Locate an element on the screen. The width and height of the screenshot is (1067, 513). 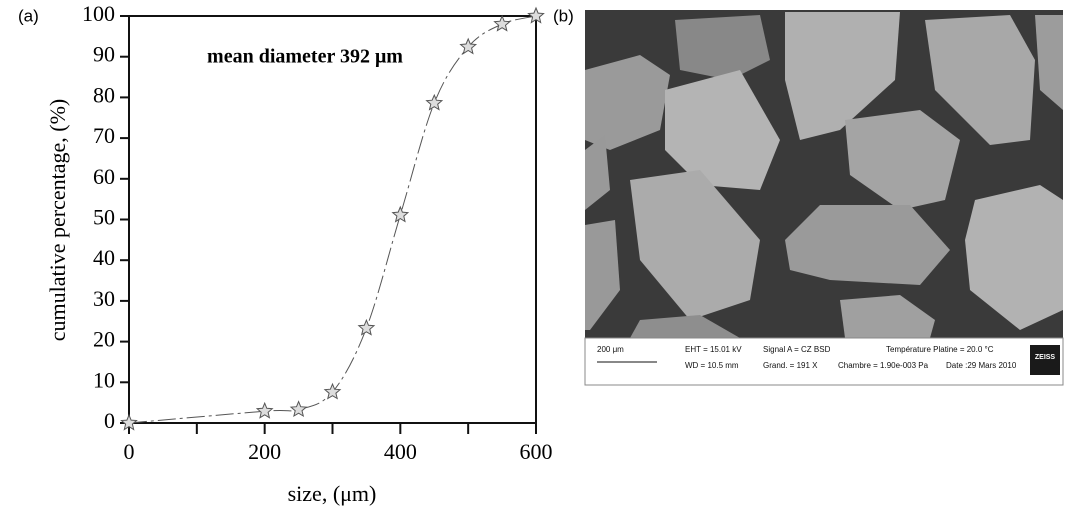
x-tick-label: 600 is located at coordinates (536, 451).